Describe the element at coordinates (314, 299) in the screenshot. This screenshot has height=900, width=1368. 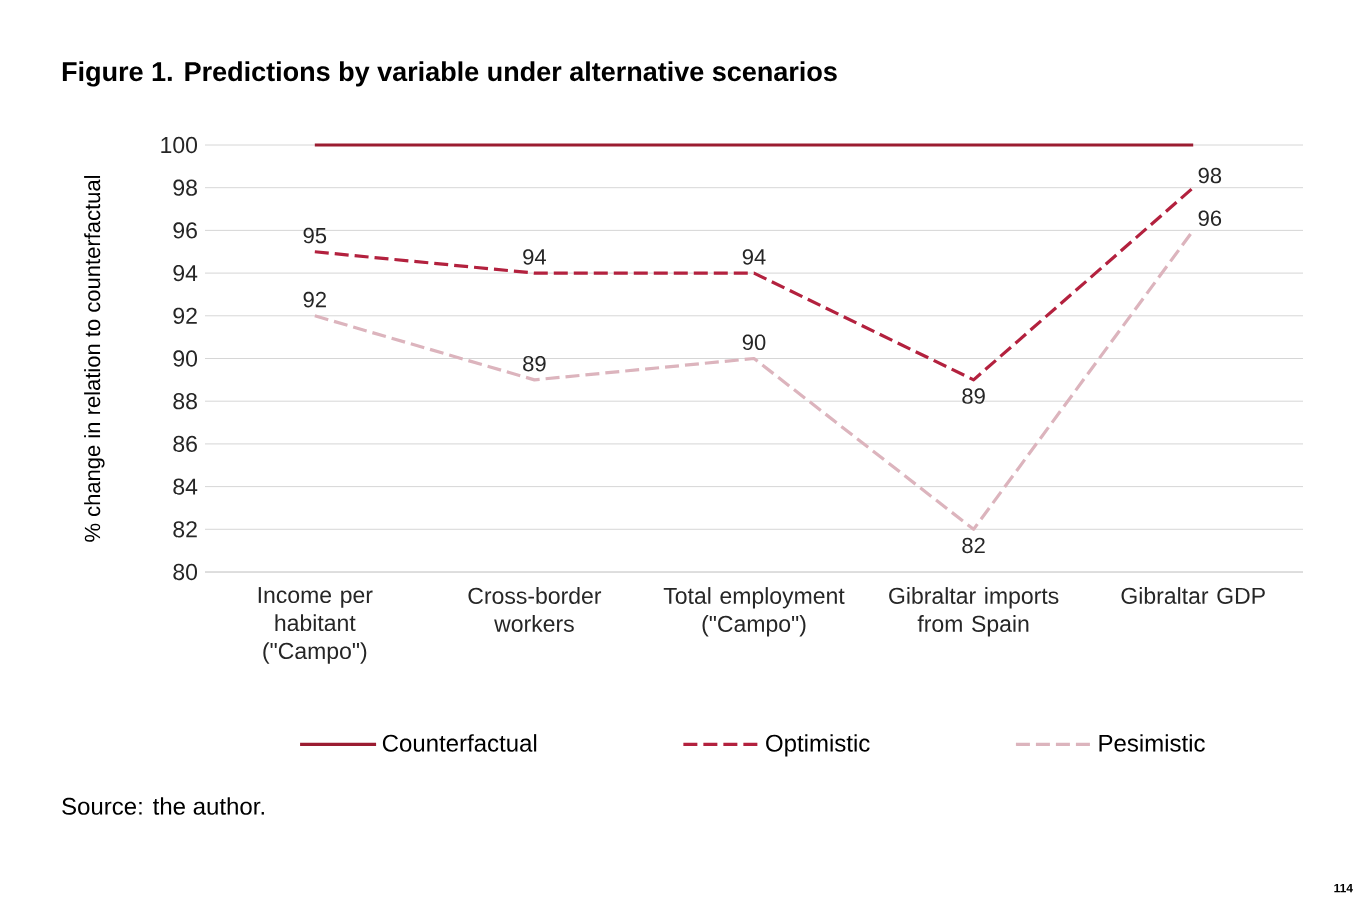
I see `data-label: 92` at that location.